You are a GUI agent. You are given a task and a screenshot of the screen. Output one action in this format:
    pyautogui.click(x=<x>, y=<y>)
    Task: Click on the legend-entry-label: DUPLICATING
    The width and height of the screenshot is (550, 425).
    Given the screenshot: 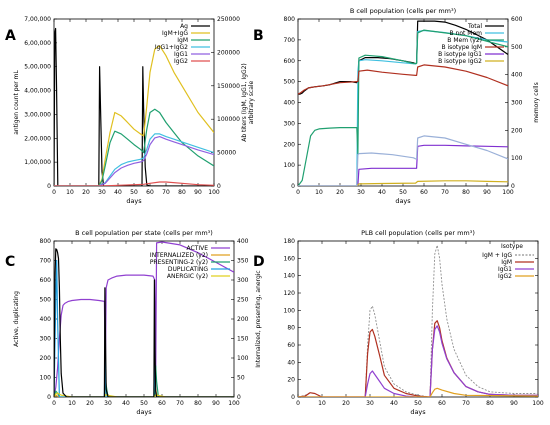 What is the action you would take?
    pyautogui.click(x=188, y=269)
    